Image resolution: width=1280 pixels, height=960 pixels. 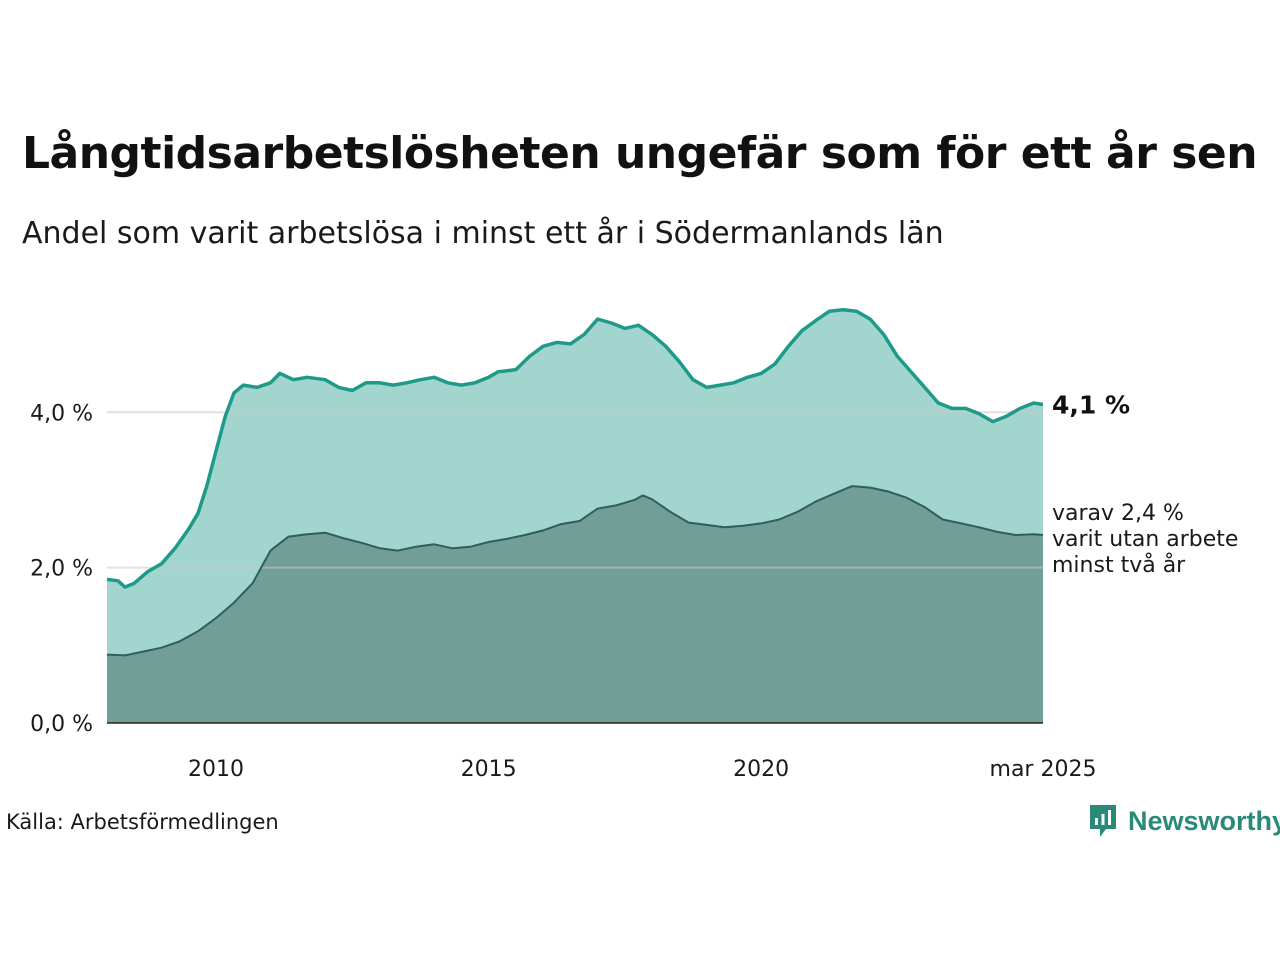 I want to click on series-line-two-years, so click(x=575, y=571).